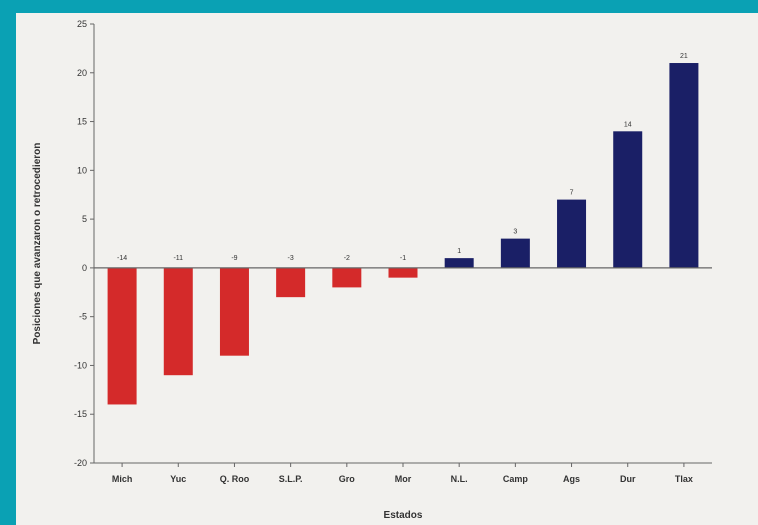 Image resolution: width=758 pixels, height=525 pixels. What do you see at coordinates (516, 479) in the screenshot?
I see `x-tick-label: Camp` at bounding box center [516, 479].